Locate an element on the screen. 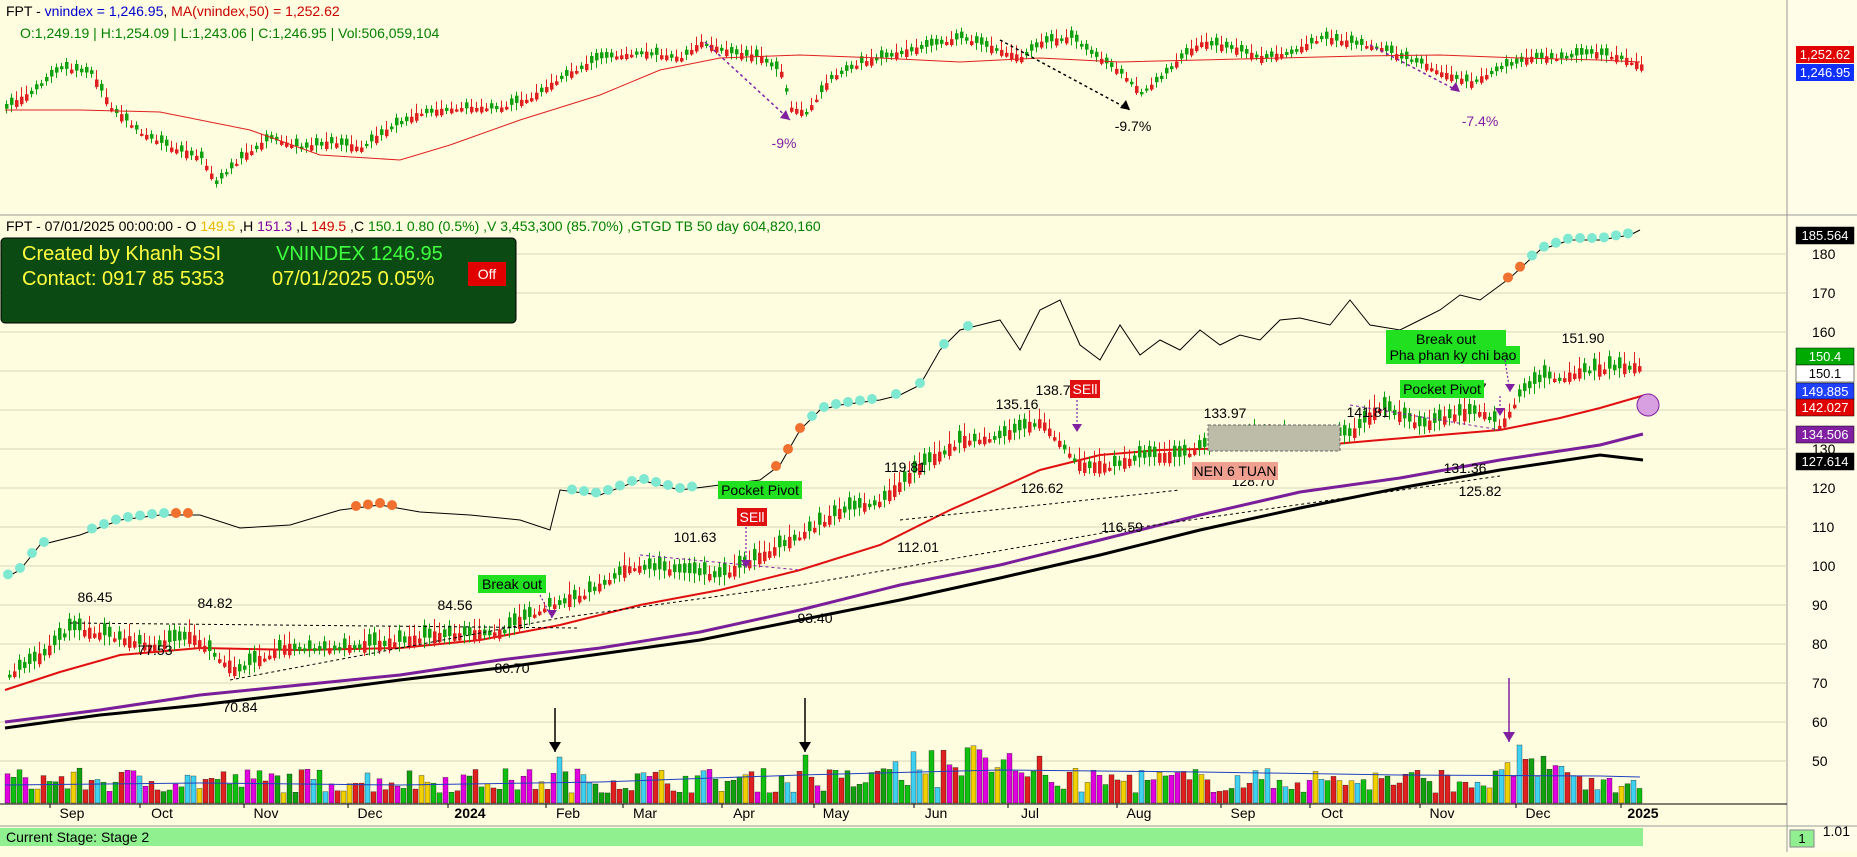  consolidation-label-bg is located at coordinates (1235, 471).